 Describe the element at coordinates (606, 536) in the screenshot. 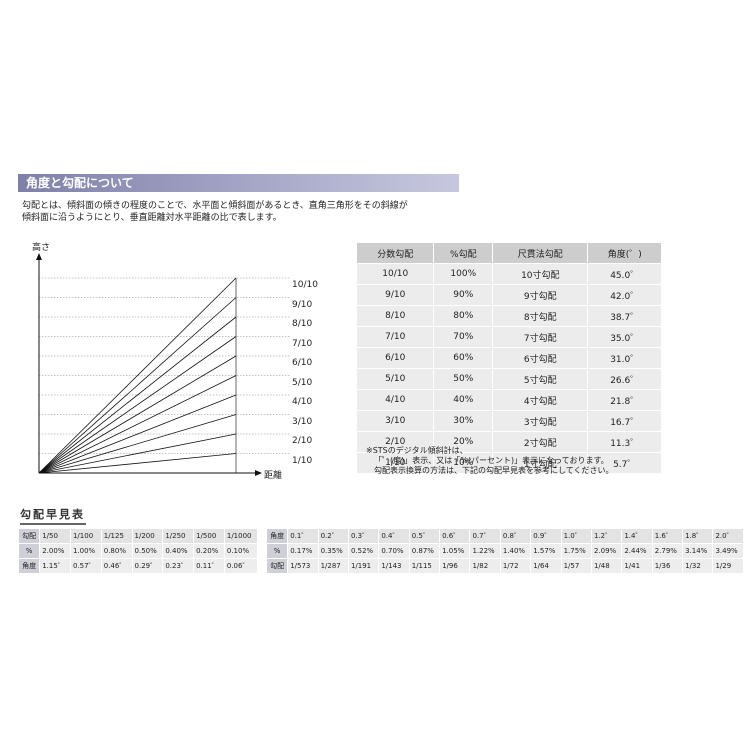

I see `table-cell: 1.2゜` at that location.